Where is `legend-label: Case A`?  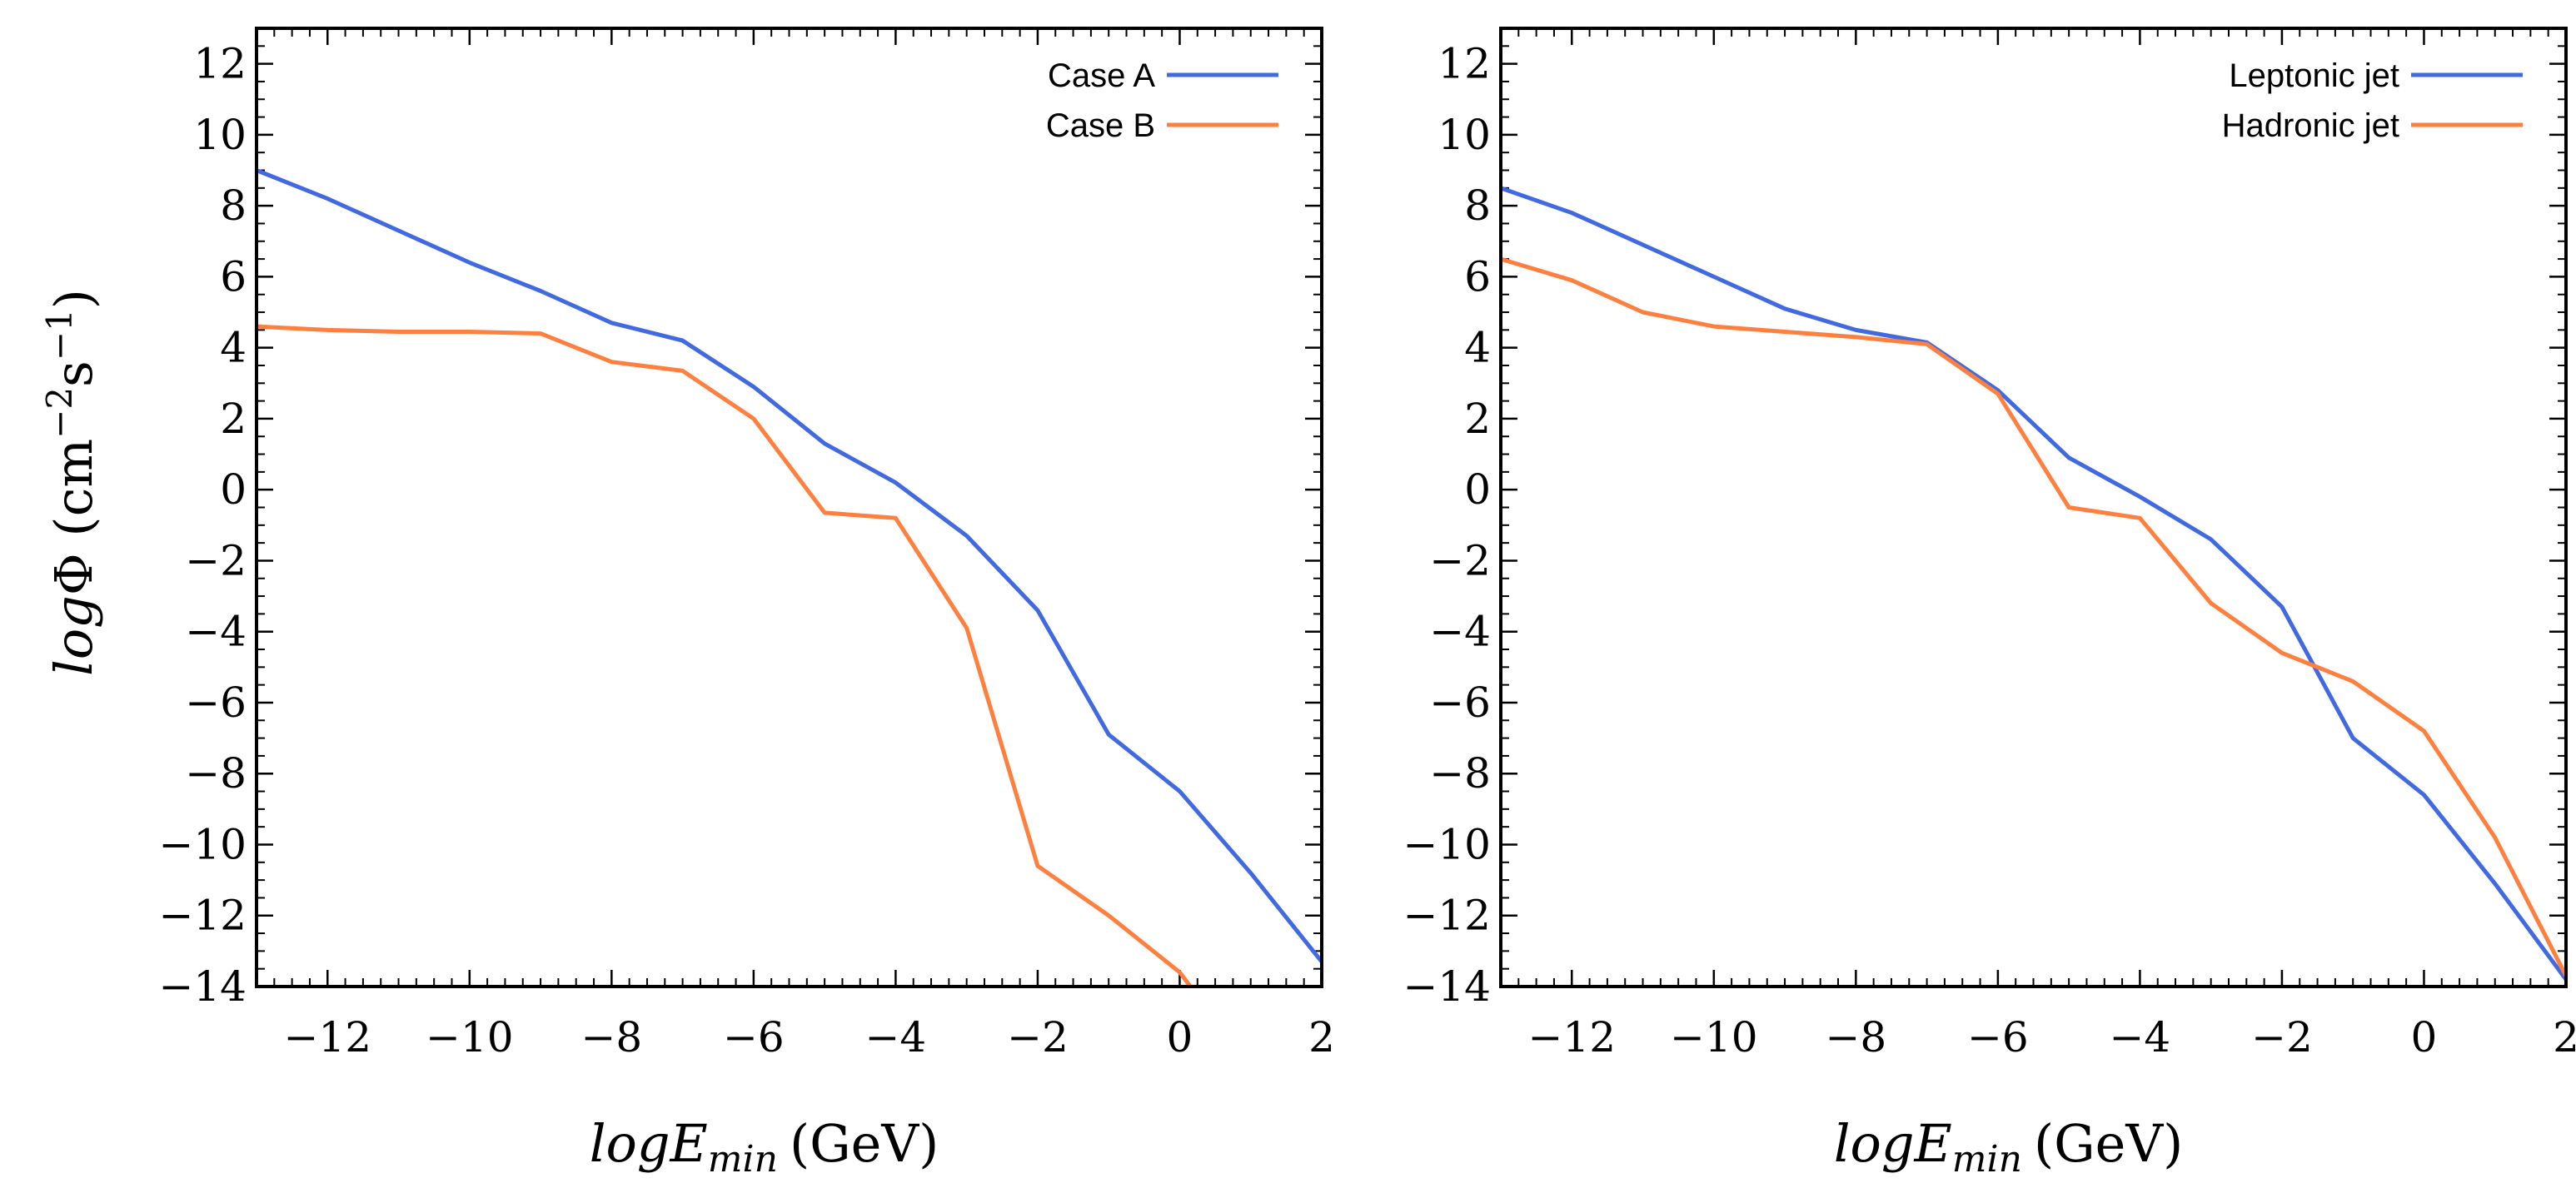 legend-label: Case A is located at coordinates (1101, 75).